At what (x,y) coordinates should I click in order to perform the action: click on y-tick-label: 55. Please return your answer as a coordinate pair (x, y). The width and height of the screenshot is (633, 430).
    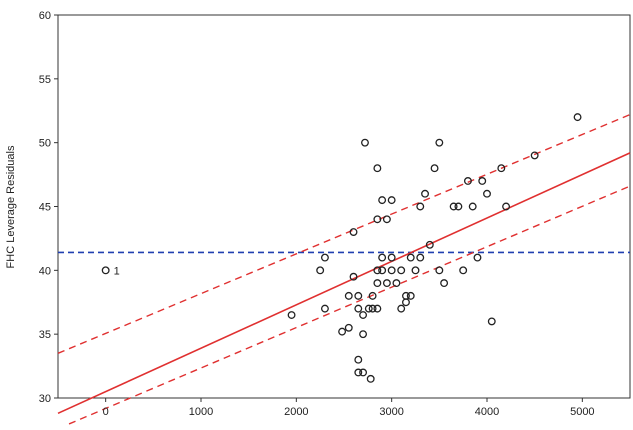
    Looking at the image, I should click on (45, 80).